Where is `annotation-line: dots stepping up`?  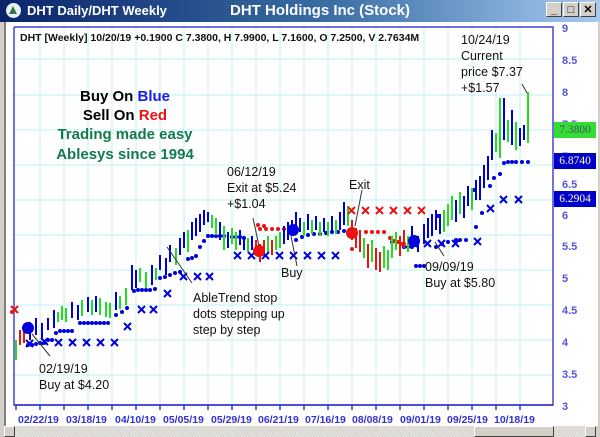 annotation-line: dots stepping up is located at coordinates (239, 314).